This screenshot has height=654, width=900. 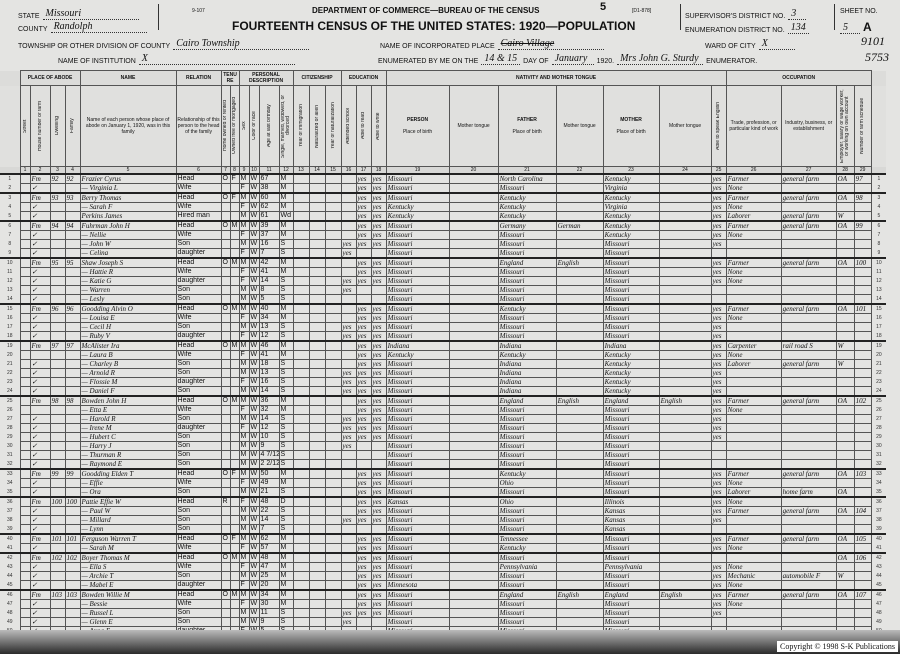 I want to click on line-number: 24, so click(x=9, y=390).